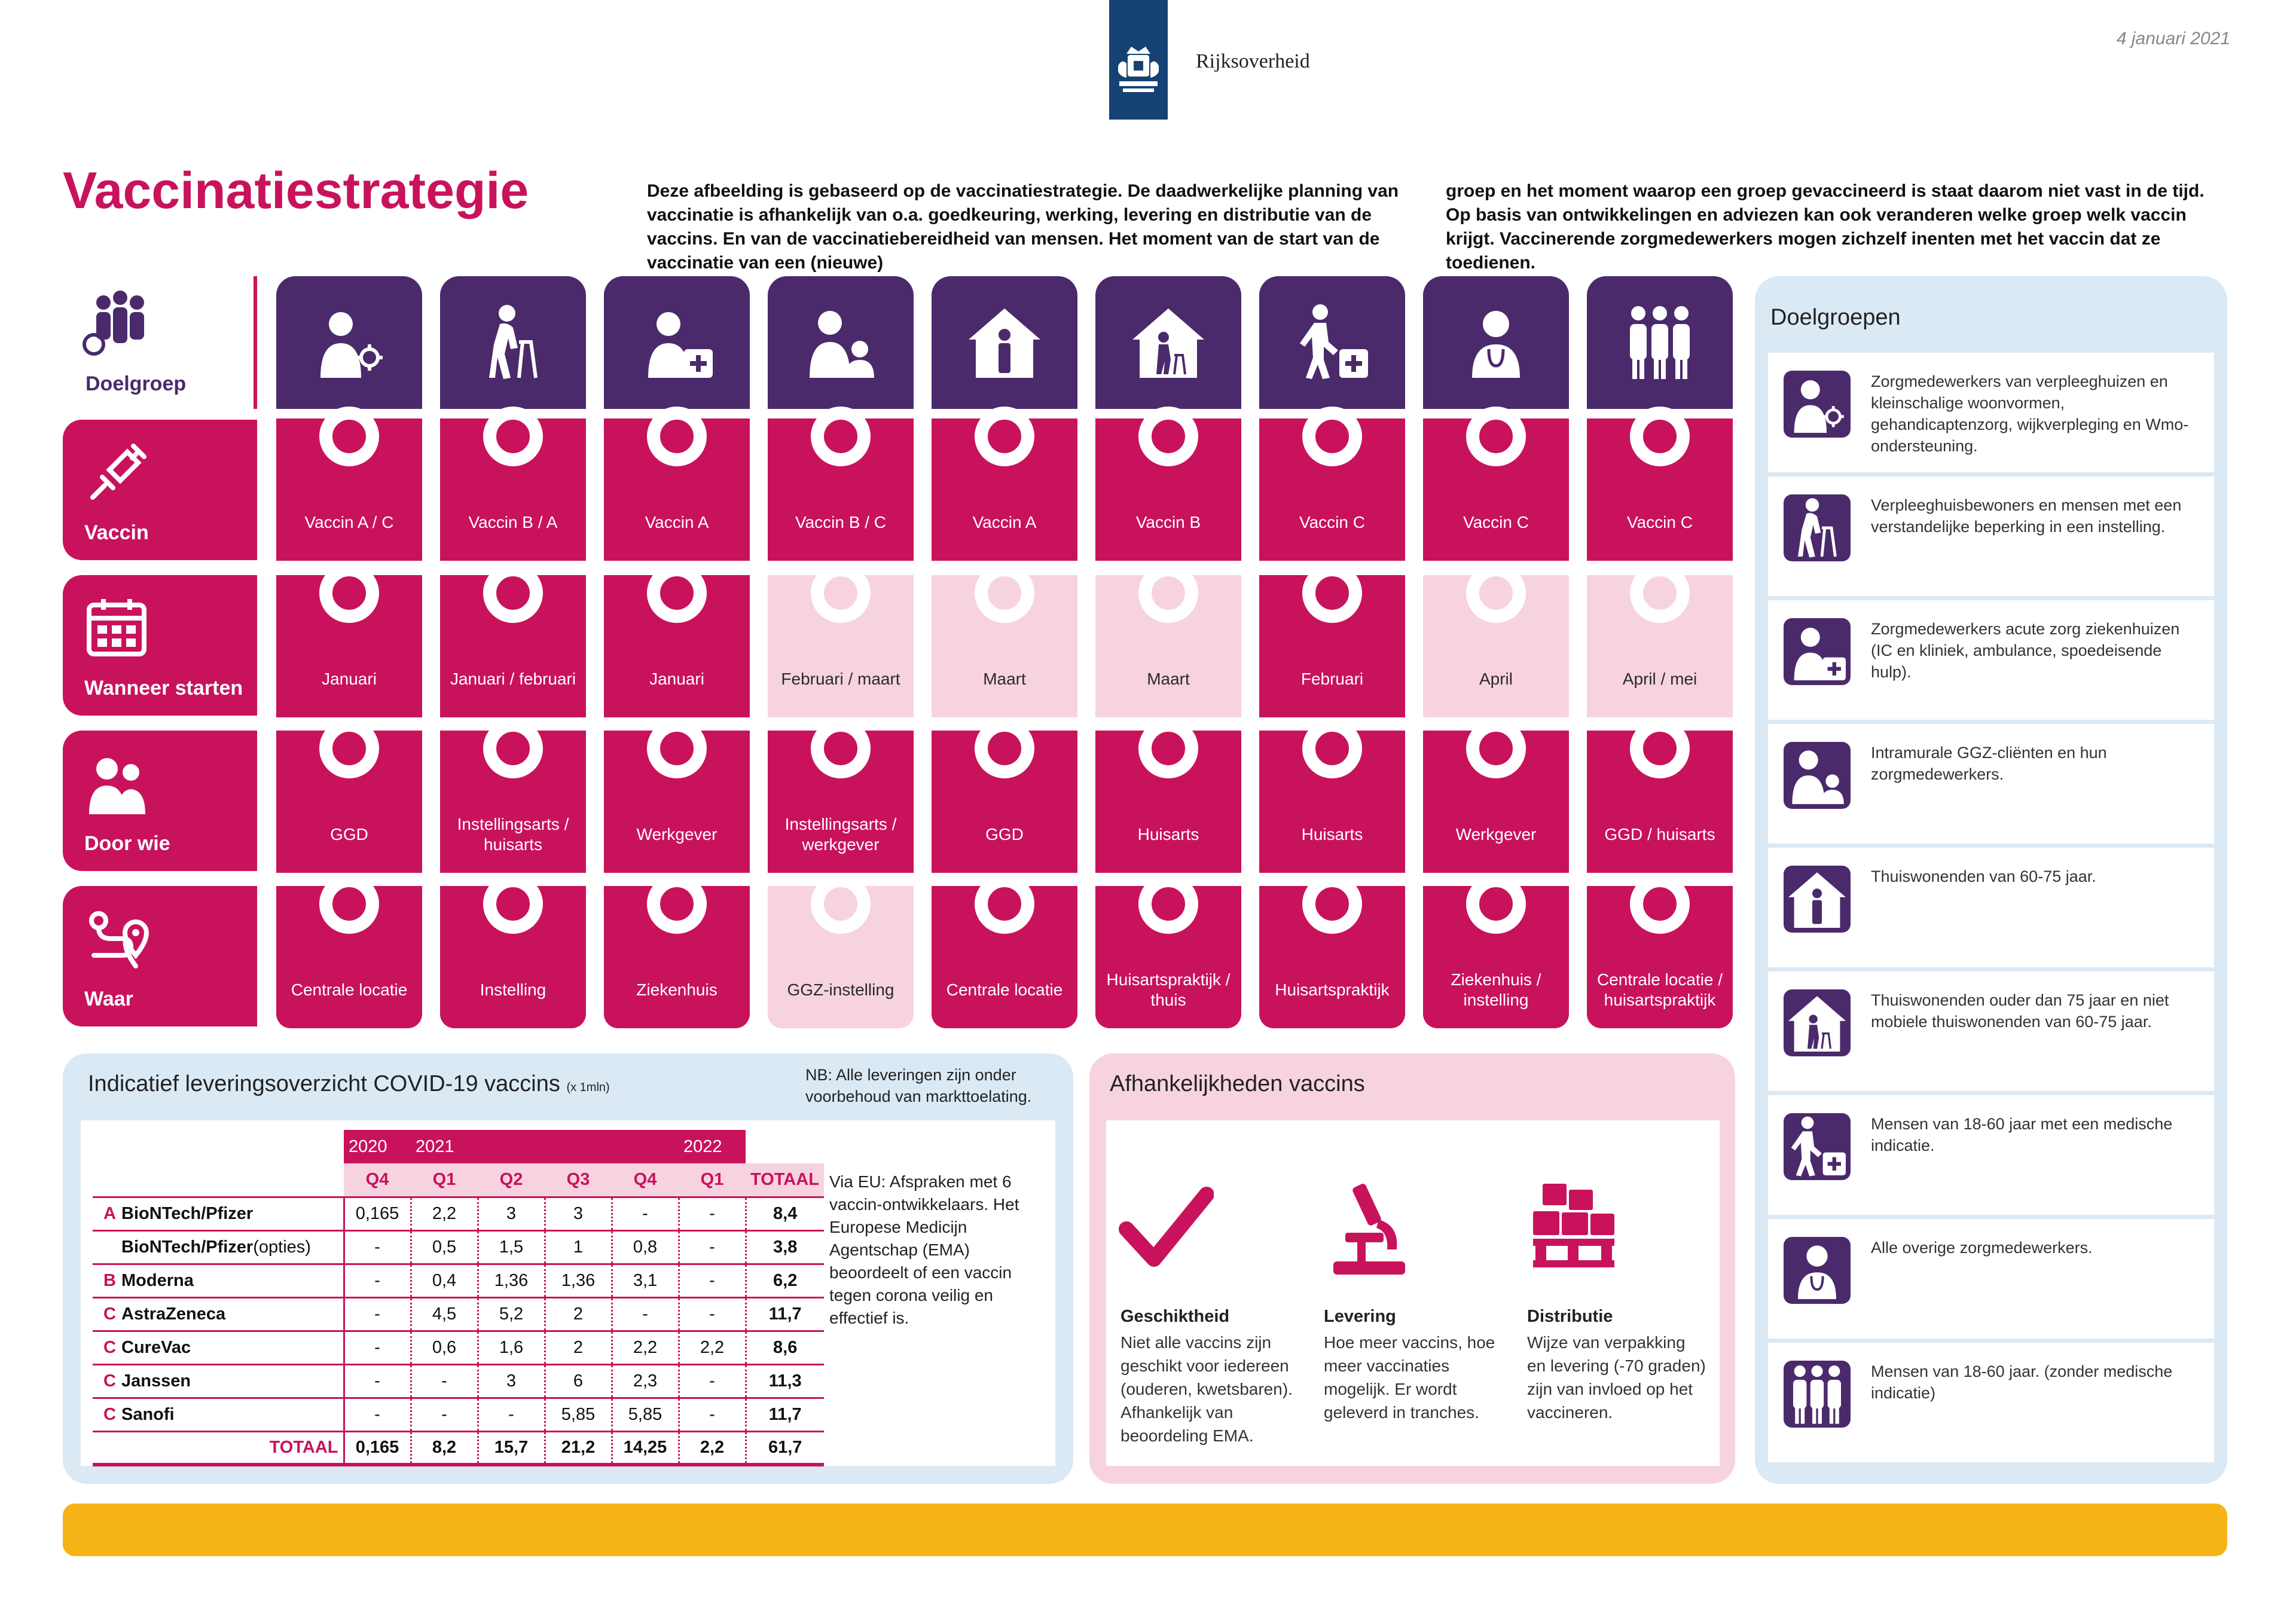 The image size is (2296, 1598). What do you see at coordinates (1983, 876) in the screenshot?
I see `target-group-description: Thuiswonenden van 60-75 jaar.` at bounding box center [1983, 876].